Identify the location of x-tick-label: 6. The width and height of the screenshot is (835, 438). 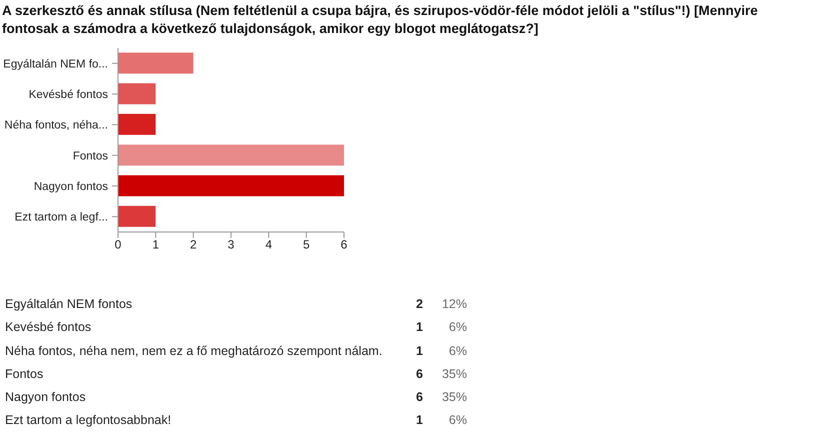
(344, 245).